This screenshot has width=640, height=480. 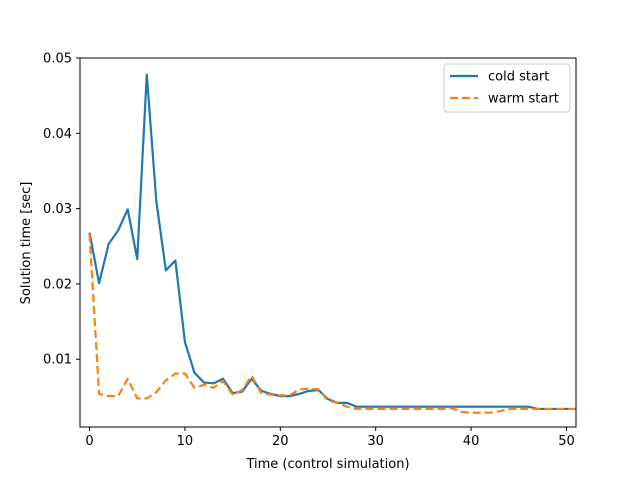 What do you see at coordinates (57, 284) in the screenshot?
I see `y-tick-label: 0.02` at bounding box center [57, 284].